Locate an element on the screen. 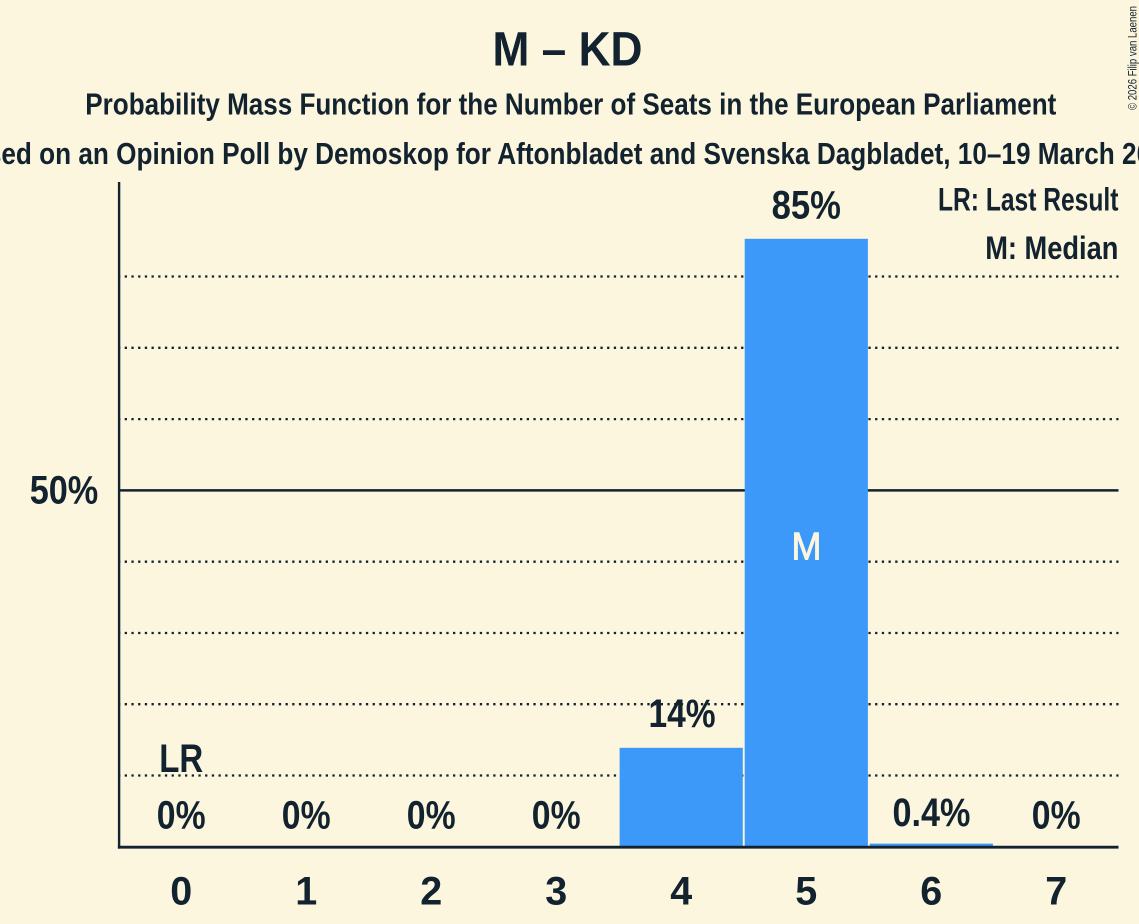 The width and height of the screenshot is (1139, 924). svg-text: LR: Last Result is located at coordinates (1028, 199).